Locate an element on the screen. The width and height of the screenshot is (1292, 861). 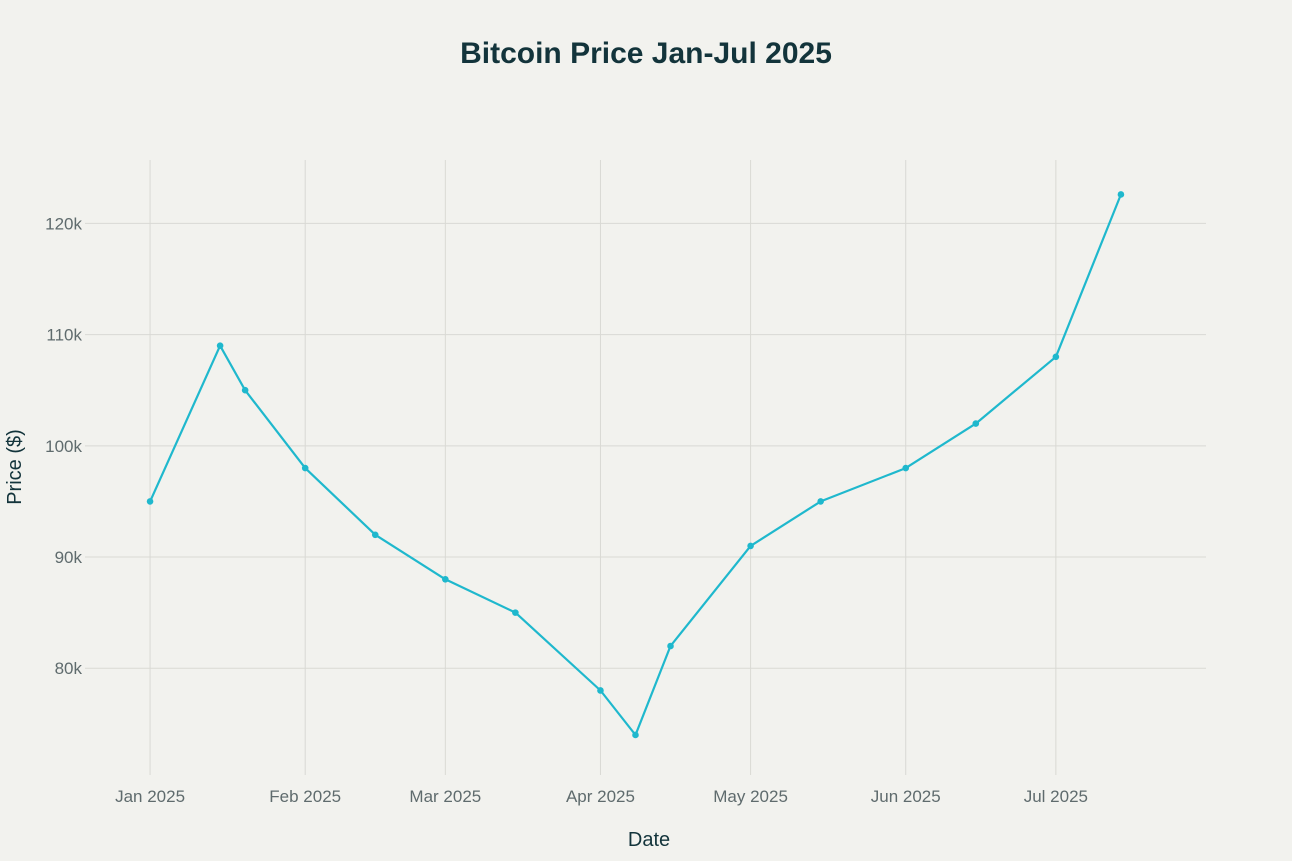
x-tick-label: Jun 2025 is located at coordinates (906, 796).